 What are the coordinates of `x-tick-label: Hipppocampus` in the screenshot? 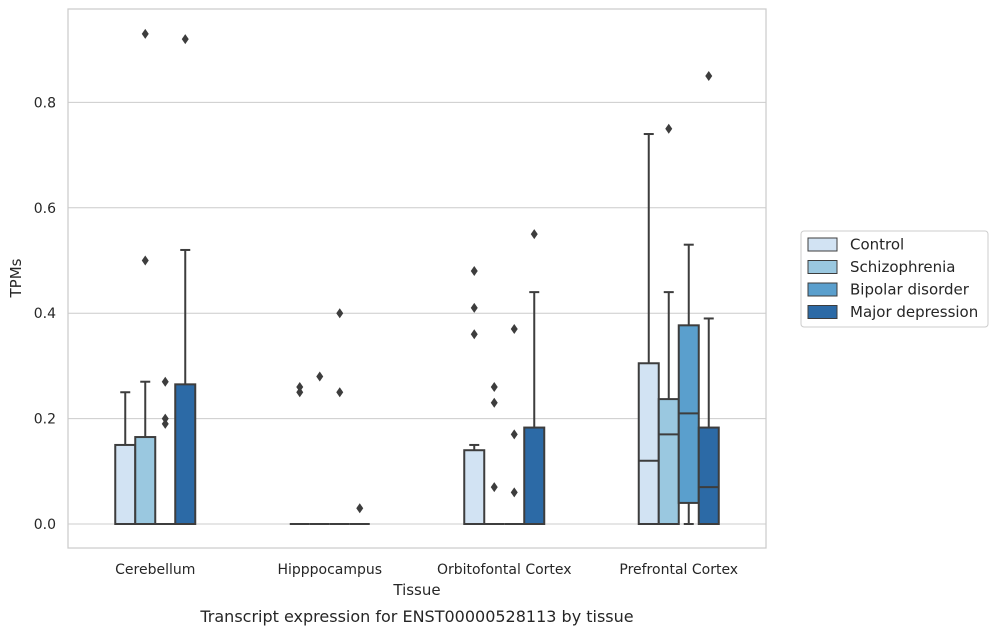 It's located at (329, 570).